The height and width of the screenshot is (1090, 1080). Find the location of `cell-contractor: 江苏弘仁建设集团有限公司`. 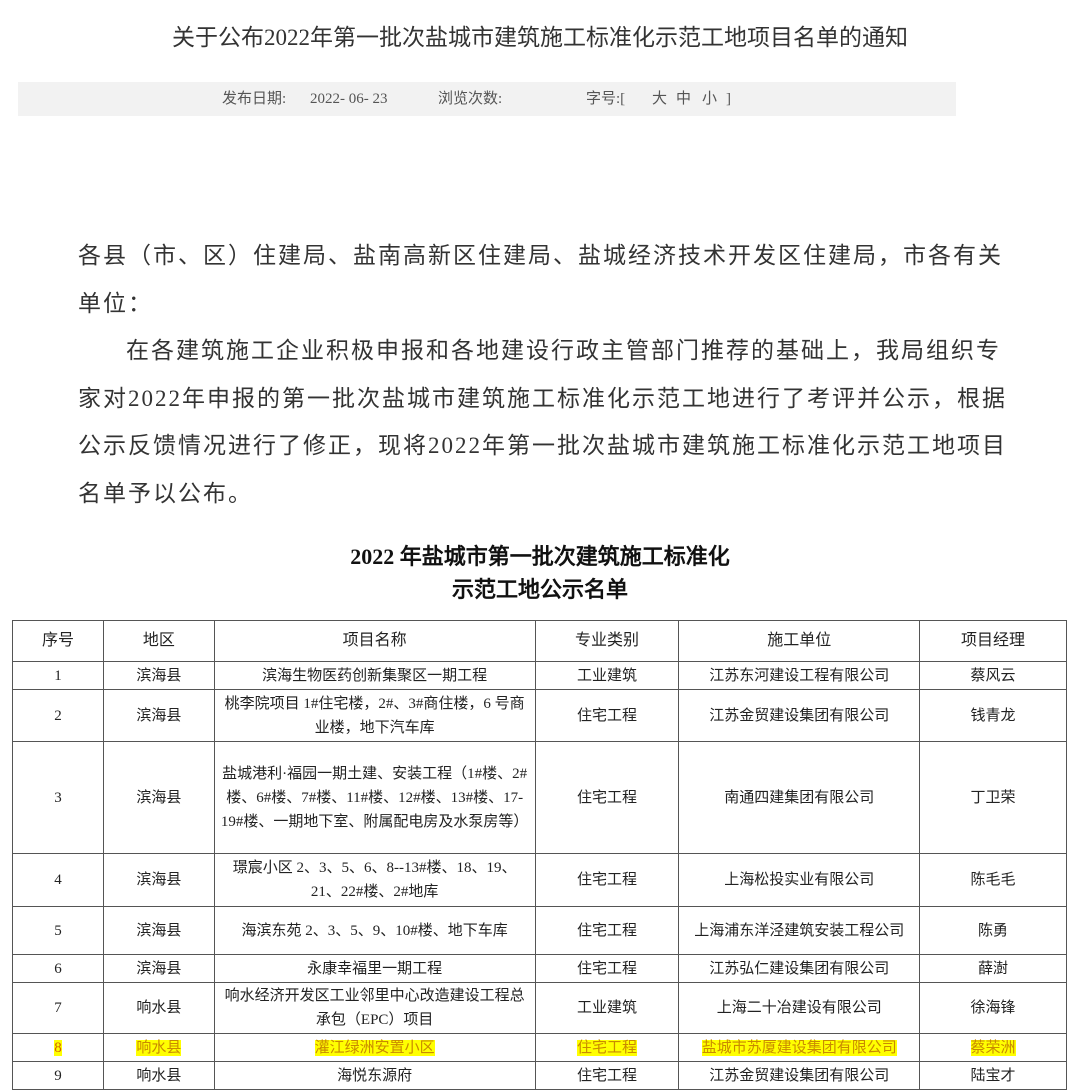

cell-contractor: 江苏弘仁建设集团有限公司 is located at coordinates (799, 968).